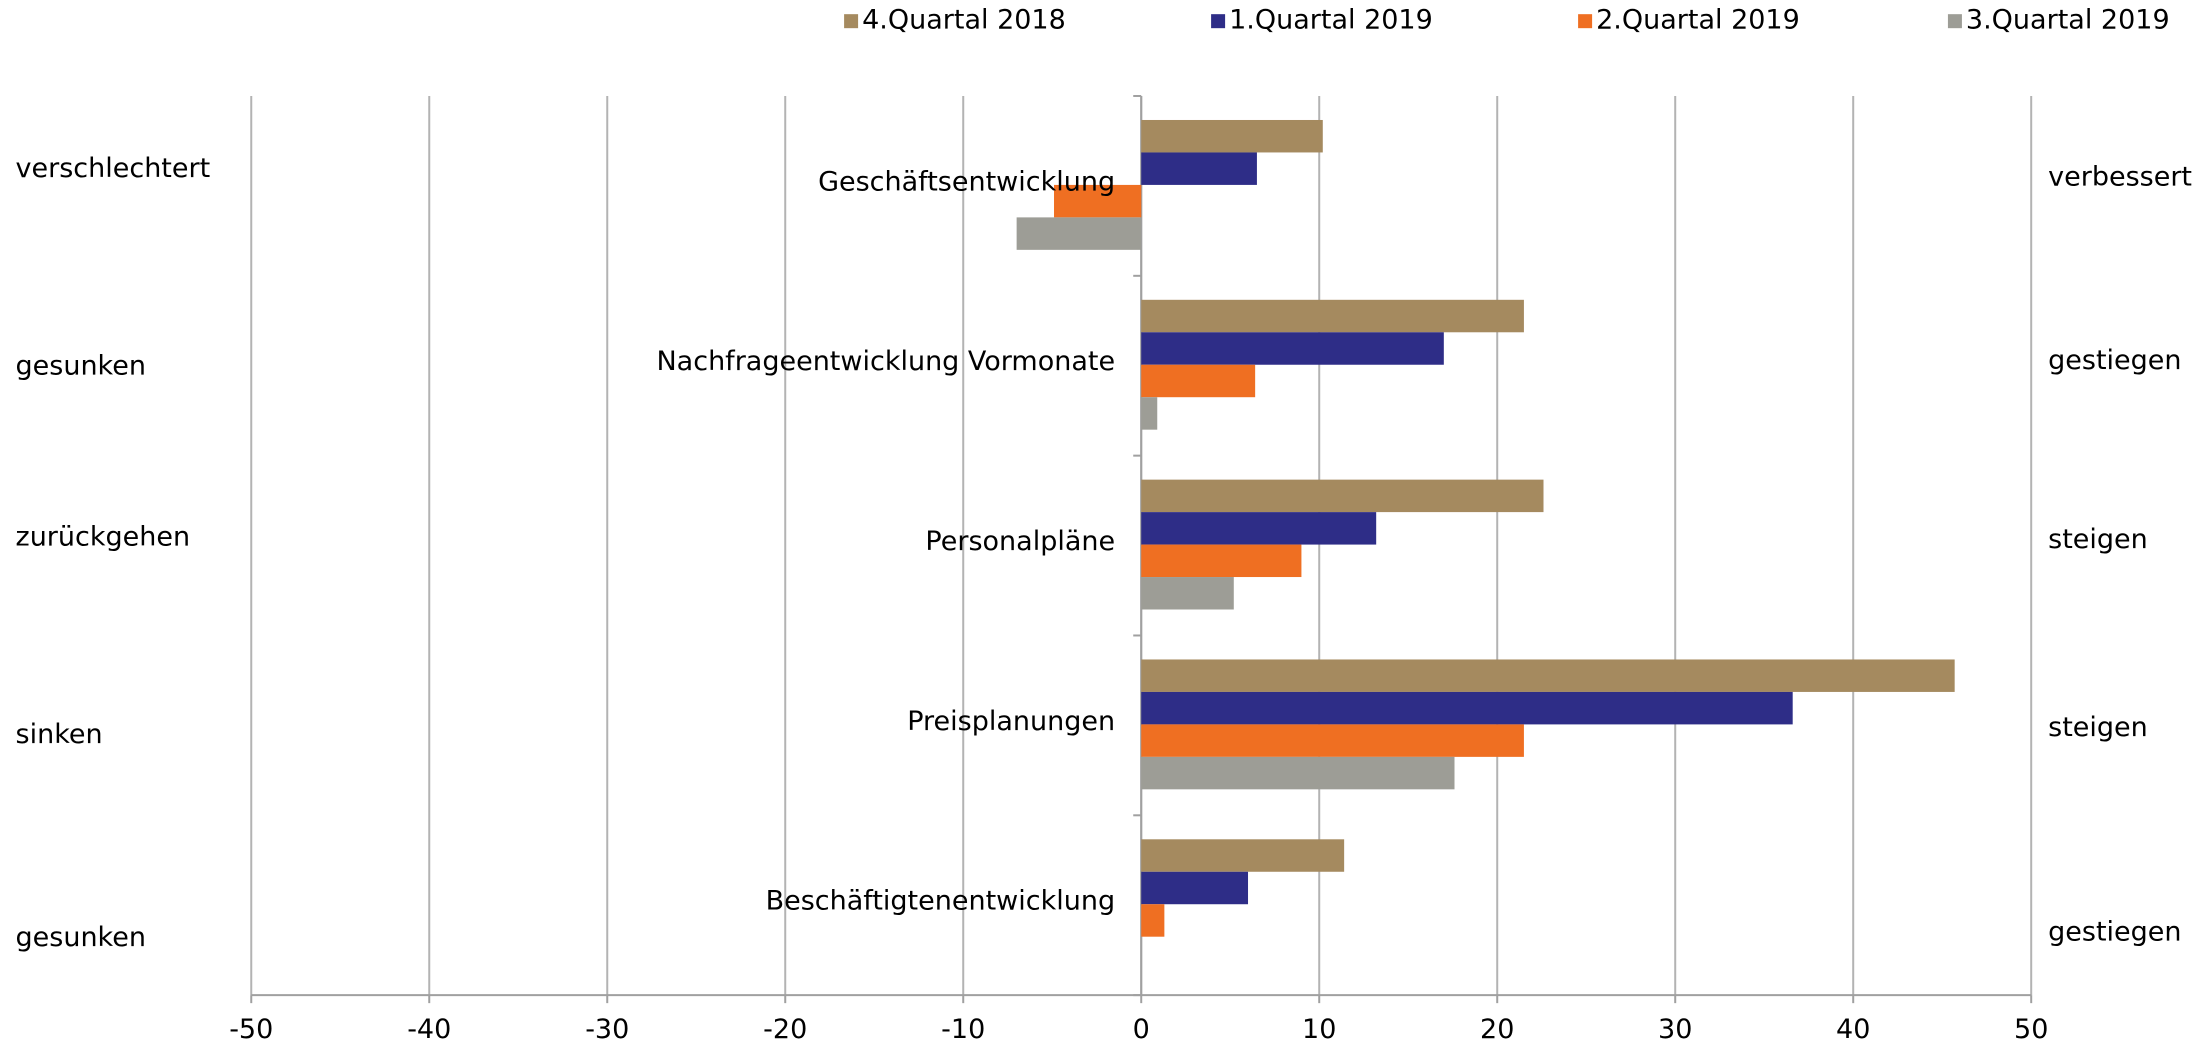 The width and height of the screenshot is (2202, 1040). What do you see at coordinates (1698, 20) in the screenshot?
I see `legend-label: 2.Quartal 2019` at bounding box center [1698, 20].